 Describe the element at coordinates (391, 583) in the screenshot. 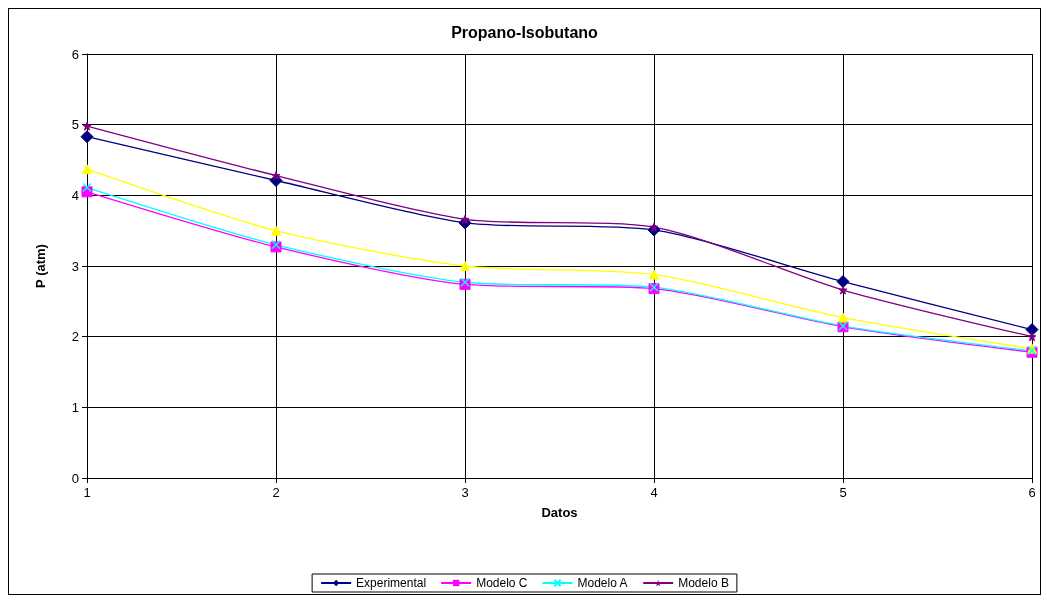

I see `legend-label: Experimental` at that location.